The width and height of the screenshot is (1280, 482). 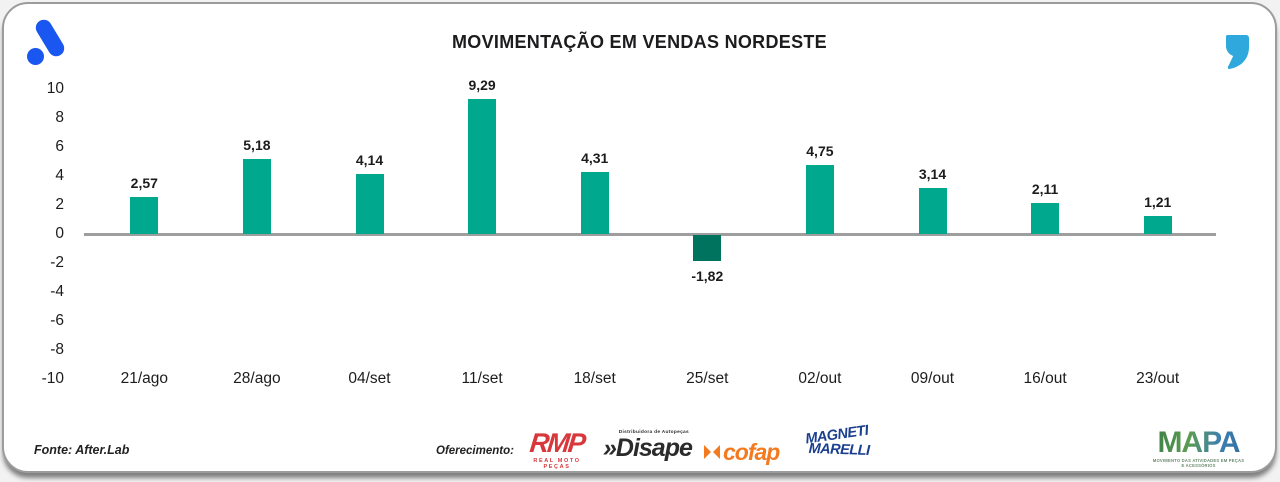 I want to click on y-tick-label: 2, so click(x=59, y=204).